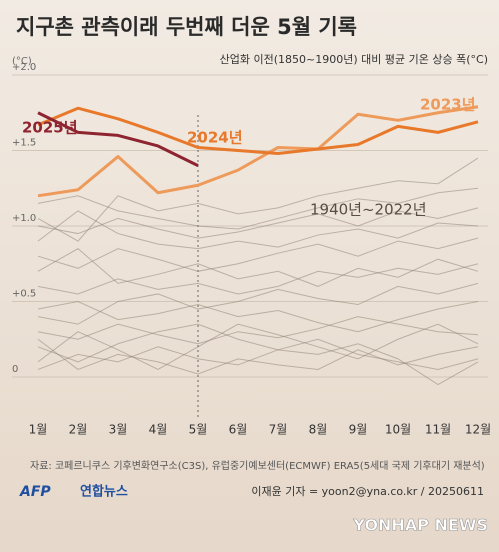 This screenshot has height=552, width=499. What do you see at coordinates (354, 59) in the screenshot?
I see `subtitle: 산업화 이전(1850~1900년) 대비 평균 기온 상승 폭(°C)` at bounding box center [354, 59].